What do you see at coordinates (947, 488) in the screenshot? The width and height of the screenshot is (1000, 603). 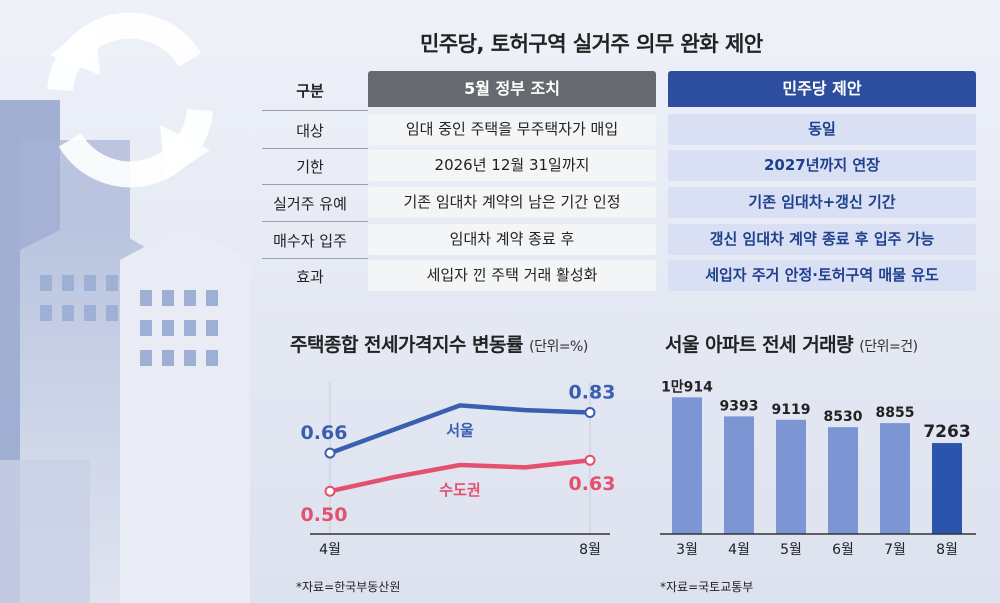 I see `bar-8월` at bounding box center [947, 488].